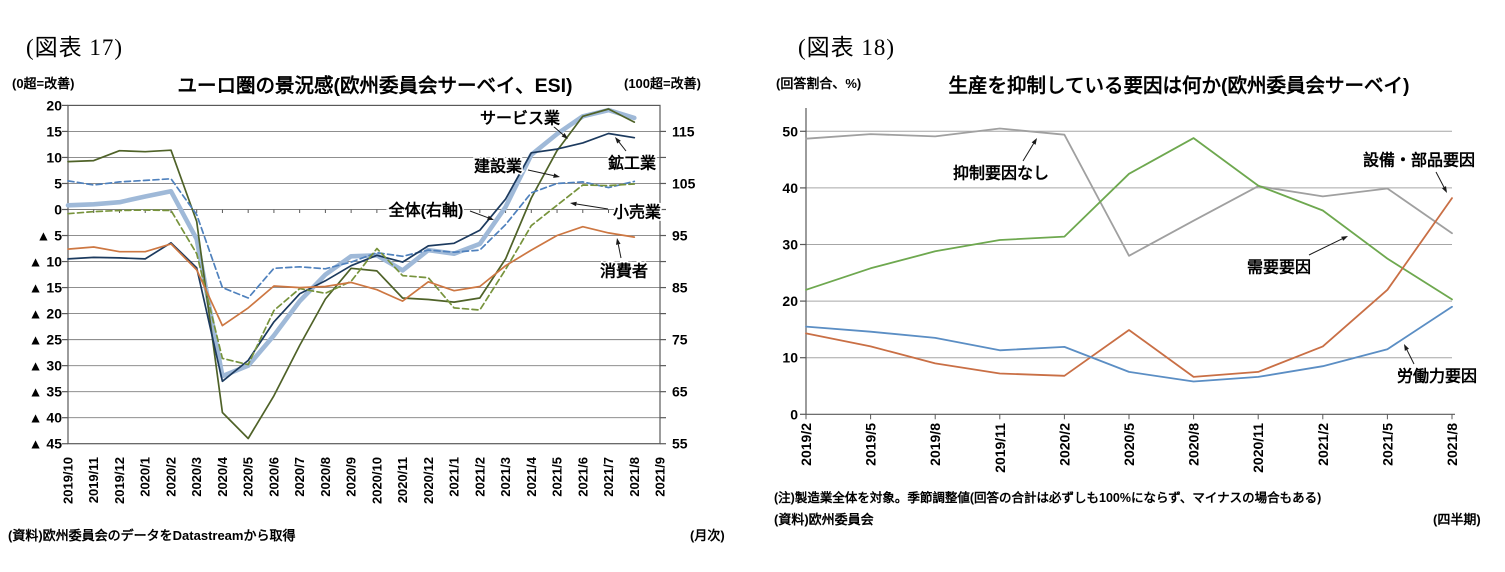 This screenshot has height=572, width=1505. I want to click on figure17-x-tick-label: 2020/6, so click(273, 477).